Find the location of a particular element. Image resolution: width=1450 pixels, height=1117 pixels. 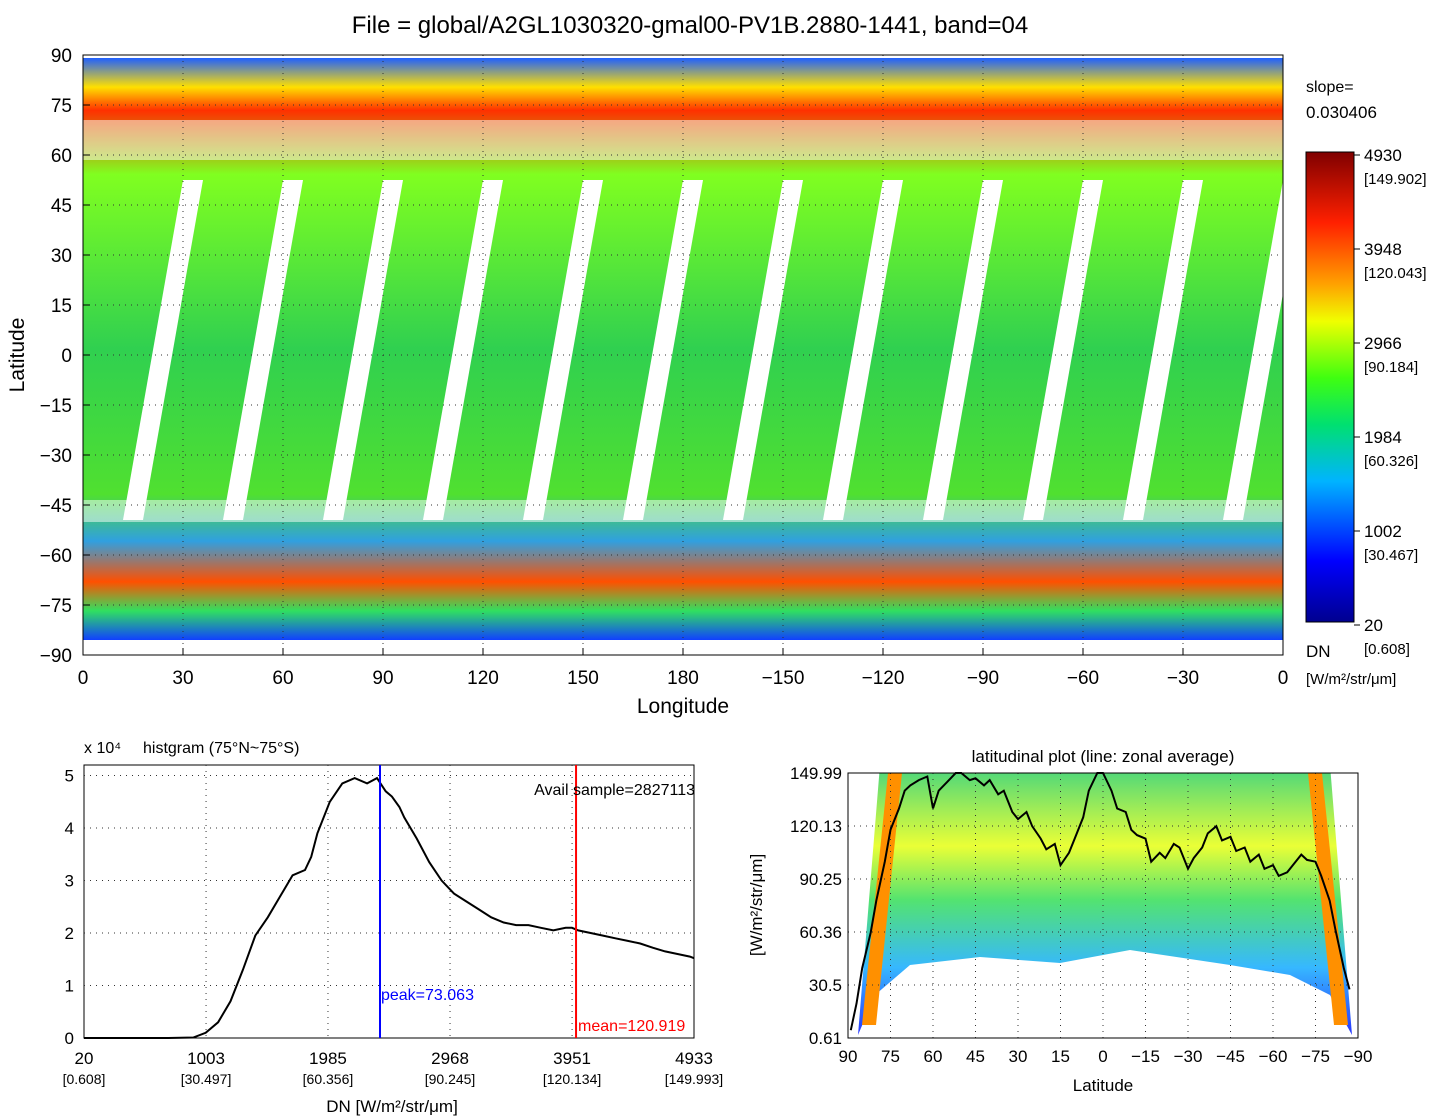

hist-x-tick-label: 1985 is located at coordinates (328, 1058).